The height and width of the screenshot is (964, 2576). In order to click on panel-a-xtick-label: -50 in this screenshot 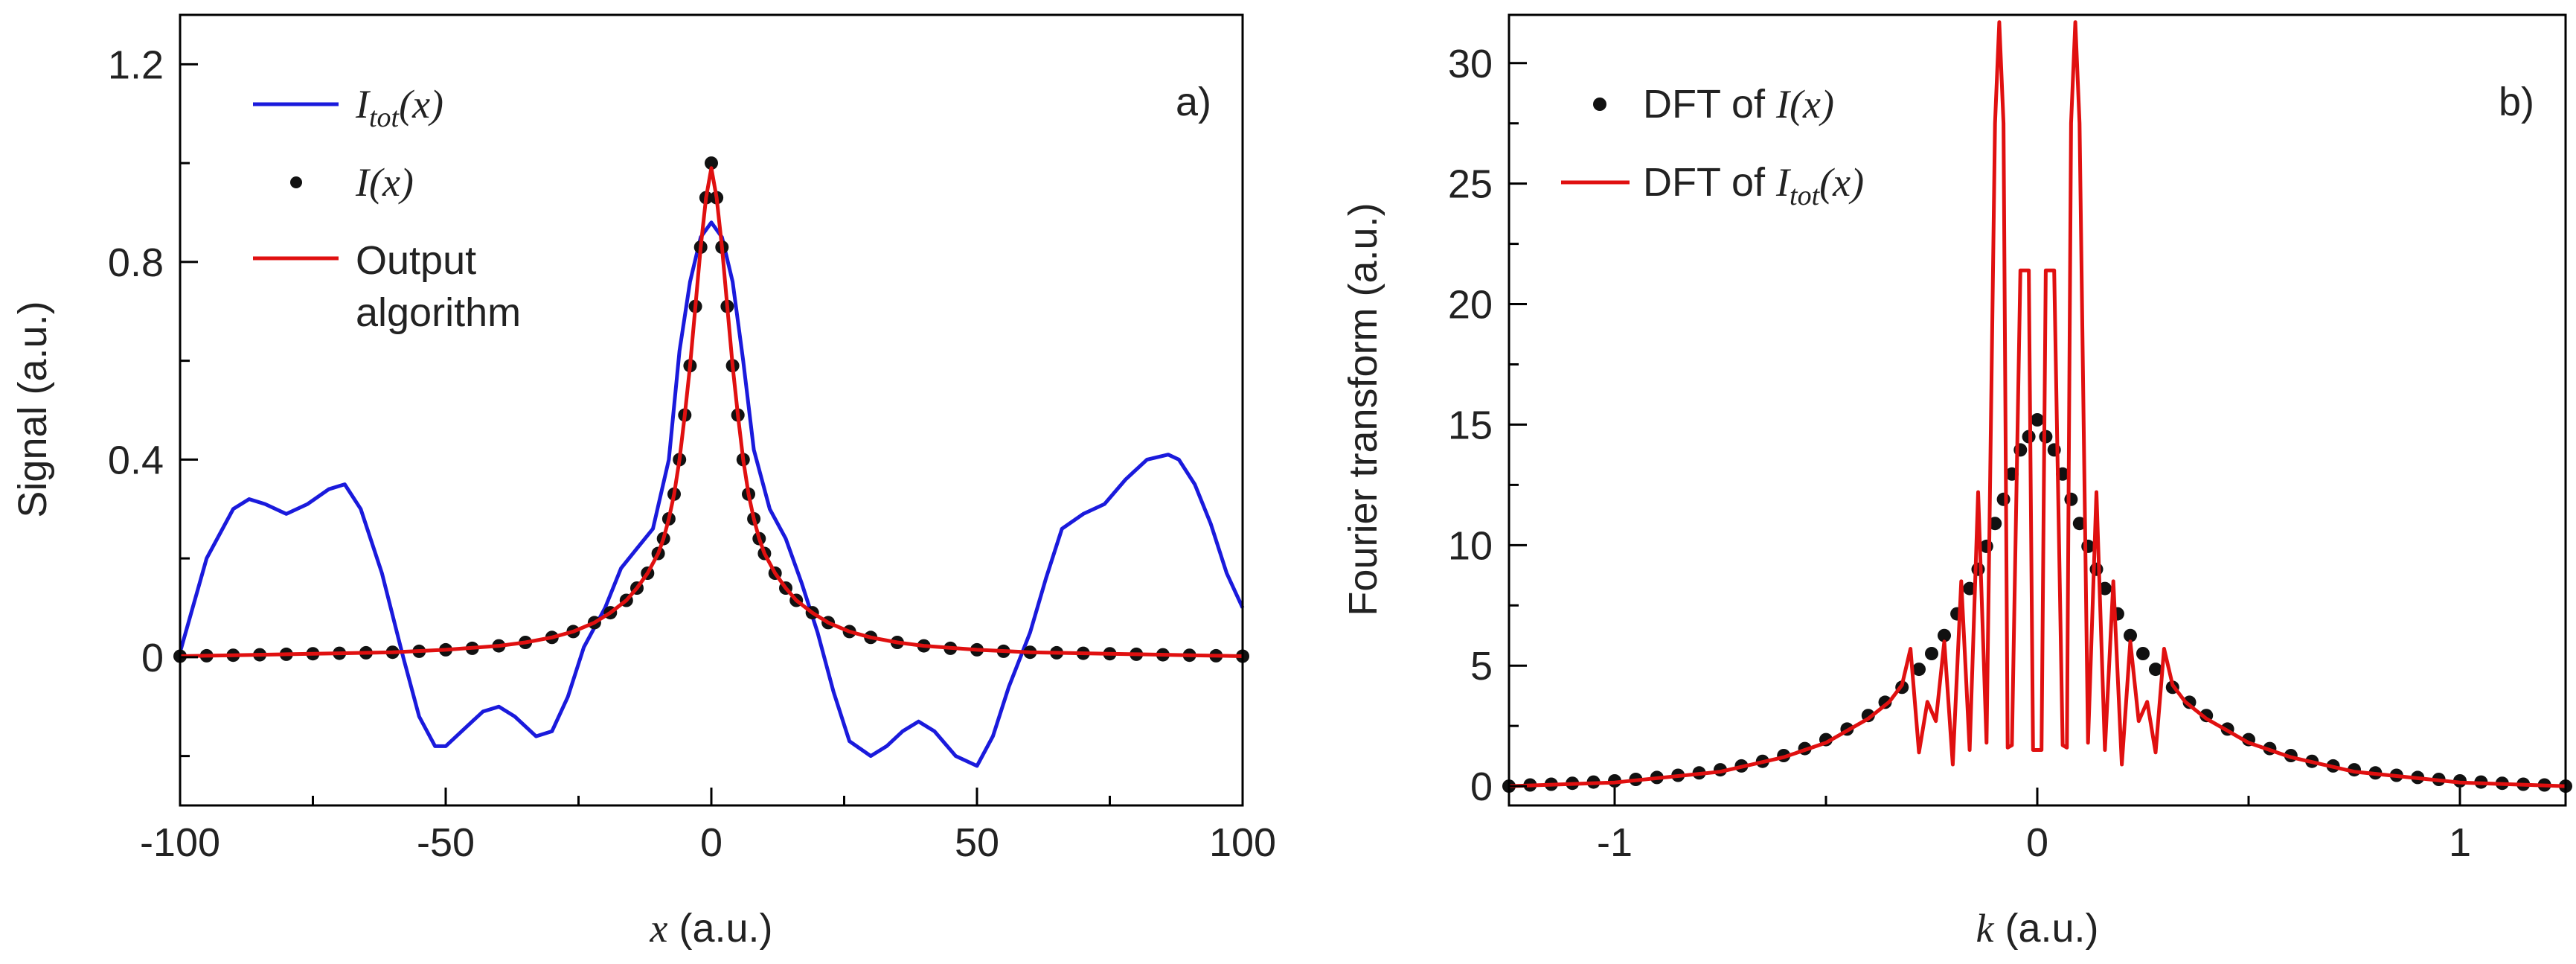, I will do `click(446, 842)`.